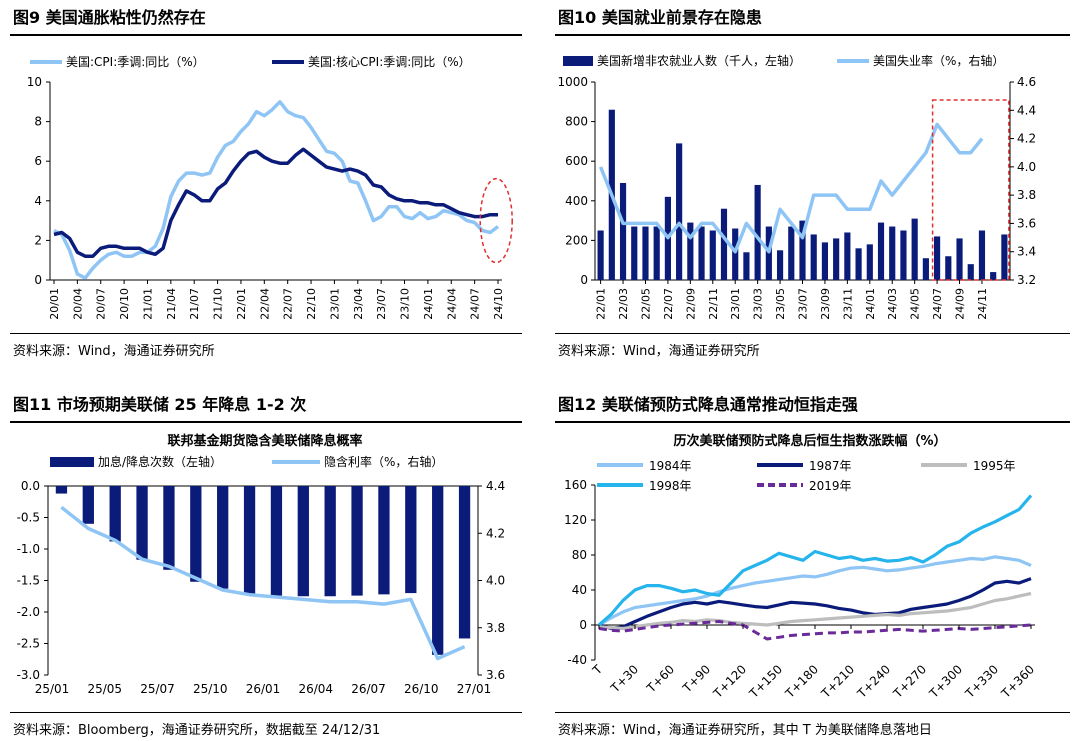  Describe the element at coordinates (264, 304) in the screenshot. I see `fig9-x-tick-label: 22/04` at that location.